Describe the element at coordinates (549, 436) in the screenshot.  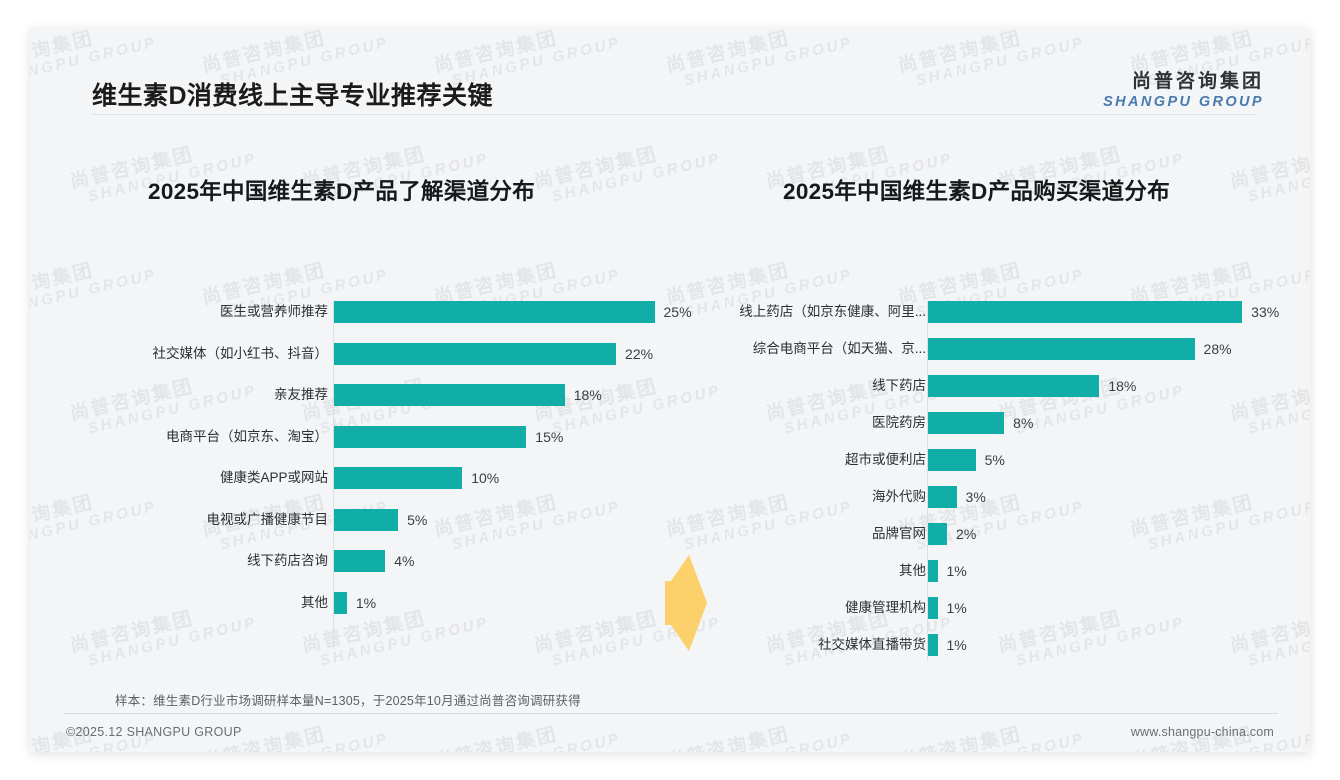
I see `bar-value-label: 15%` at that location.